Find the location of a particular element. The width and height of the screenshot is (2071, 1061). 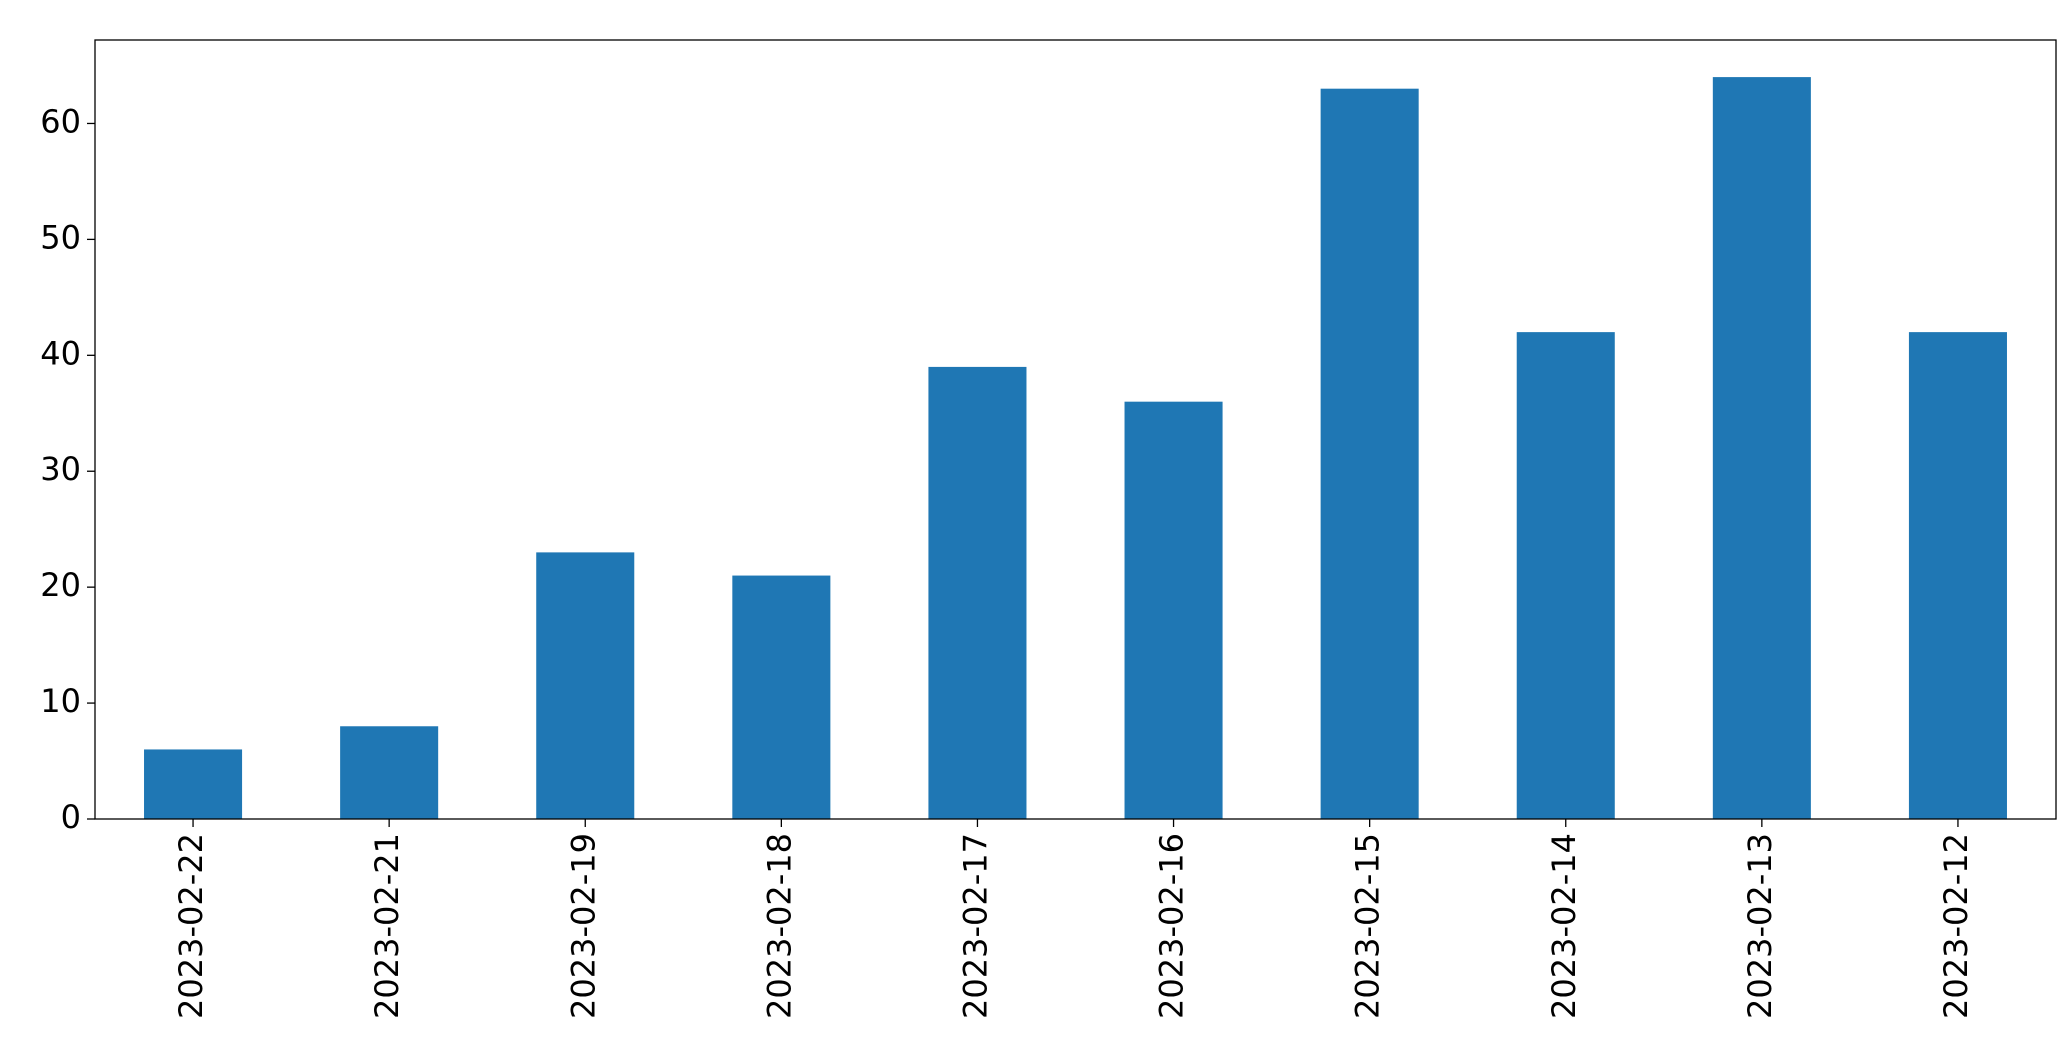

x-tick-label: 2023-02-14 is located at coordinates (1564, 926).